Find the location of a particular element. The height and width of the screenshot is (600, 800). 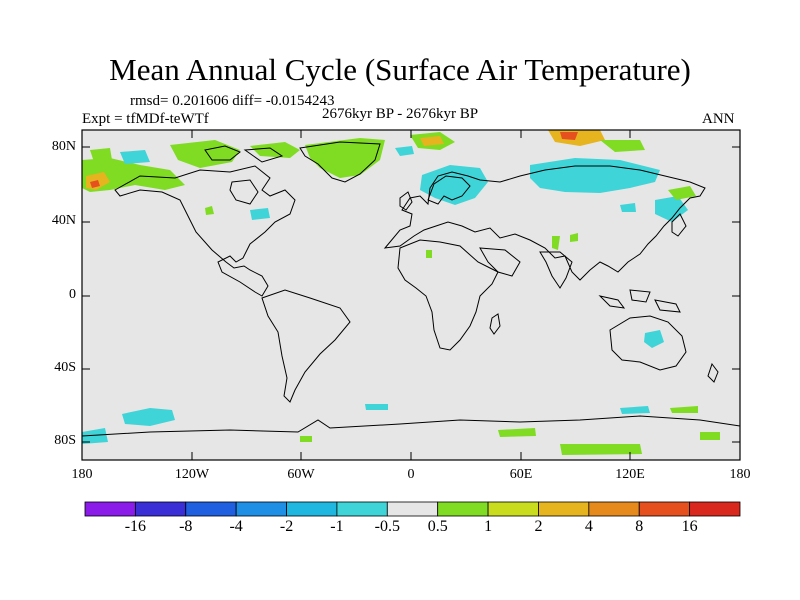

colorbar-tick-label: 8 is located at coordinates (639, 526).